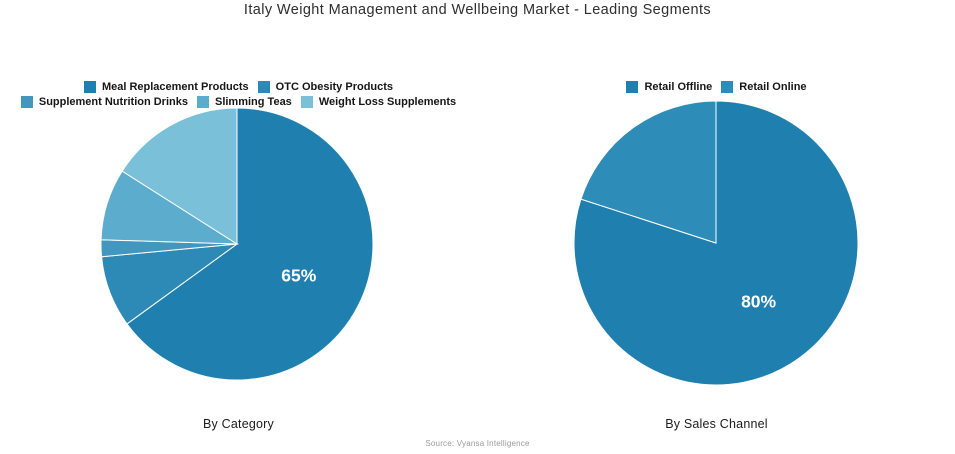  I want to click on source-note: Source: Vyansa Intelligence, so click(477, 443).